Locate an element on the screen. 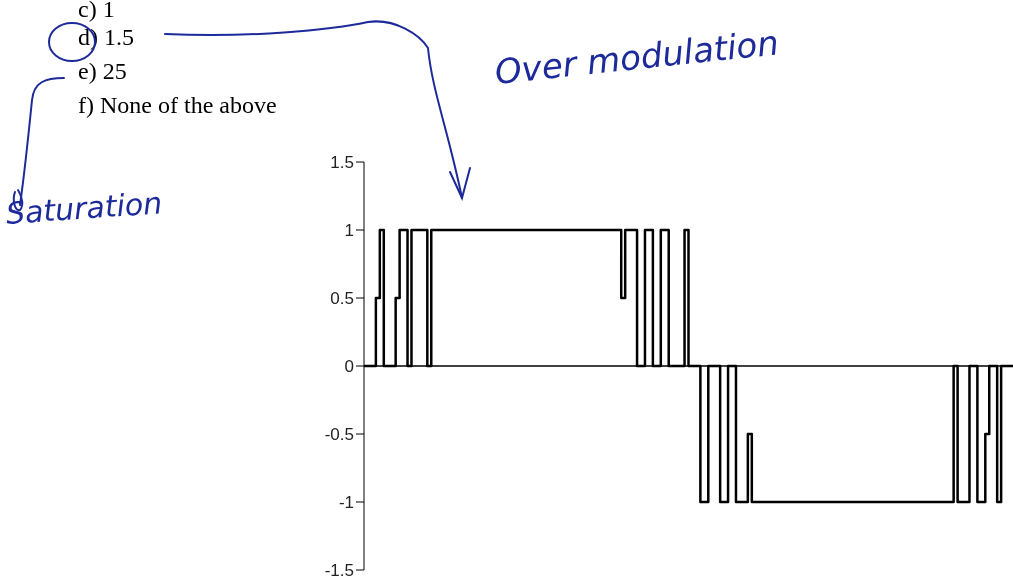 The width and height of the screenshot is (1013, 581). y-tick-label: 0 is located at coordinates (349, 367).